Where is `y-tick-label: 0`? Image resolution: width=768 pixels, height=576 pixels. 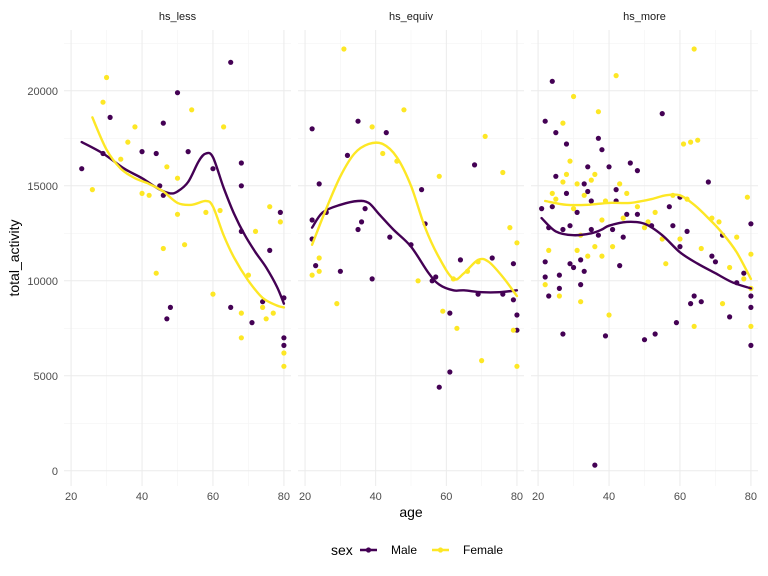 y-tick-label: 0 is located at coordinates (55, 472).